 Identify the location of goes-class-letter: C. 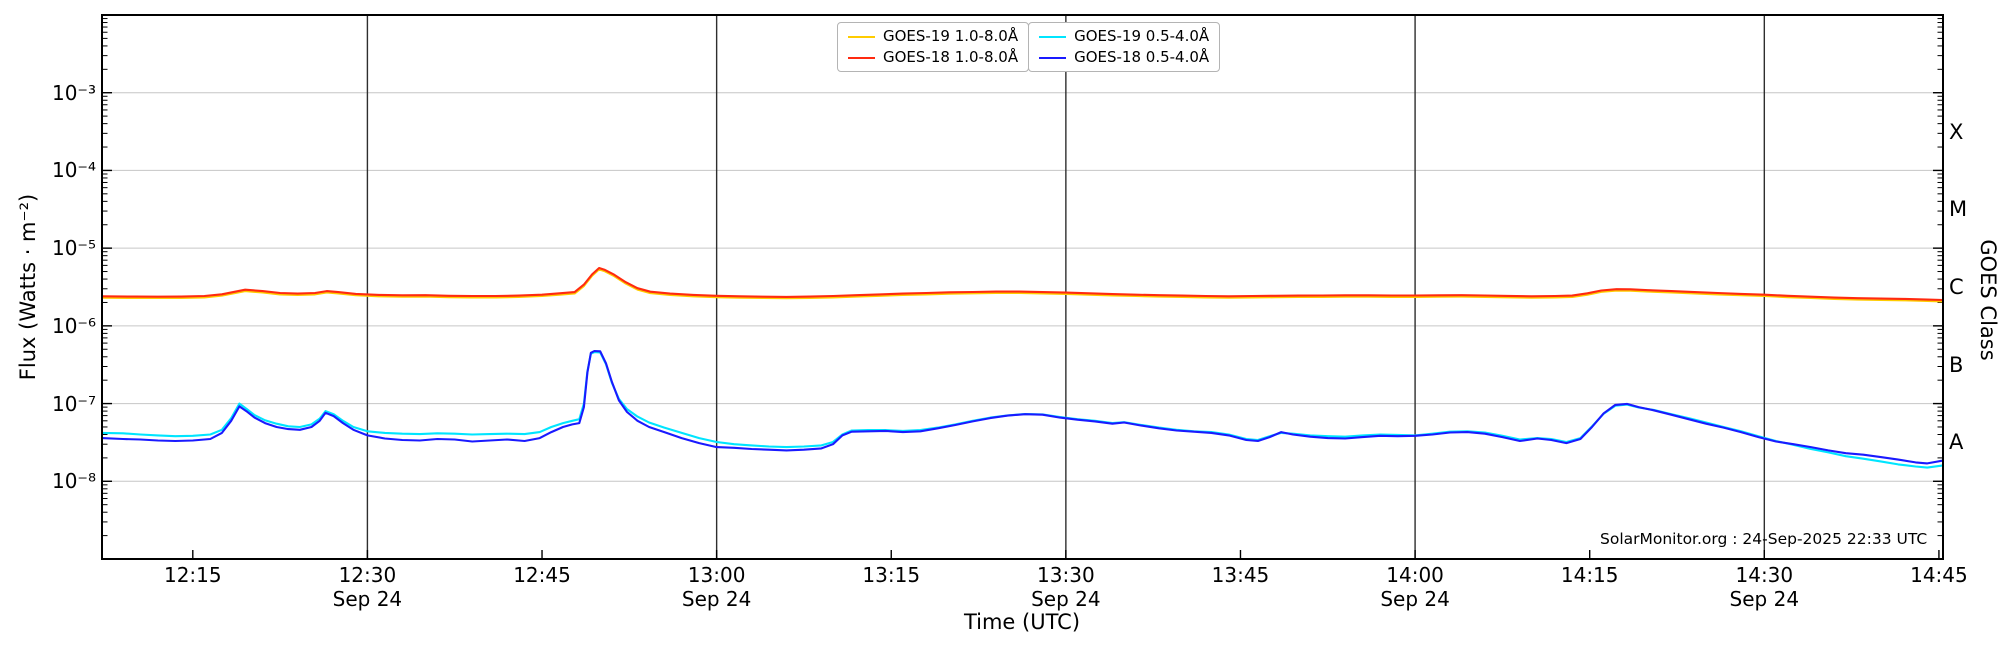
(1956, 287).